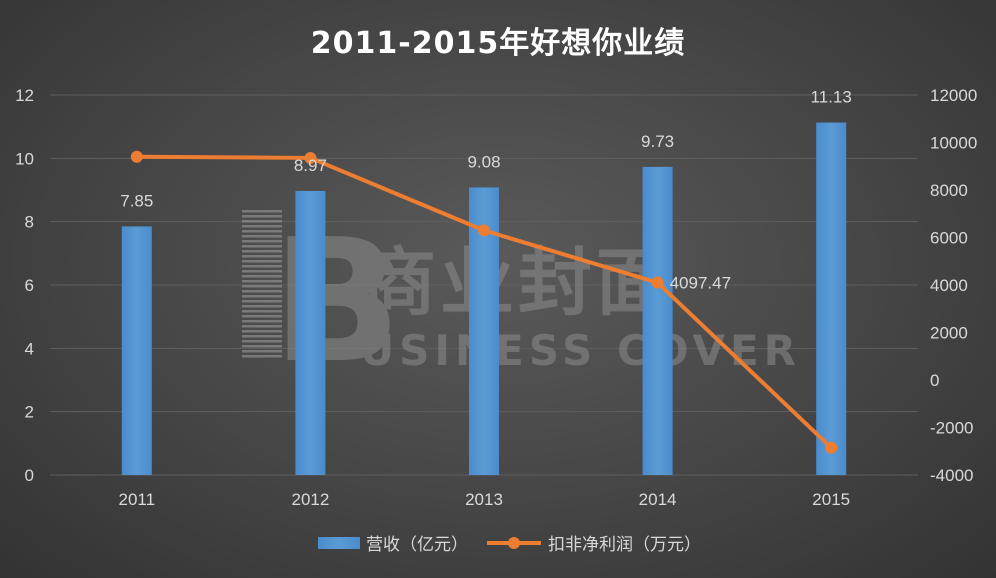 The image size is (996, 578). Describe the element at coordinates (136, 200) in the screenshot. I see `bar-value-label: 7.85` at that location.